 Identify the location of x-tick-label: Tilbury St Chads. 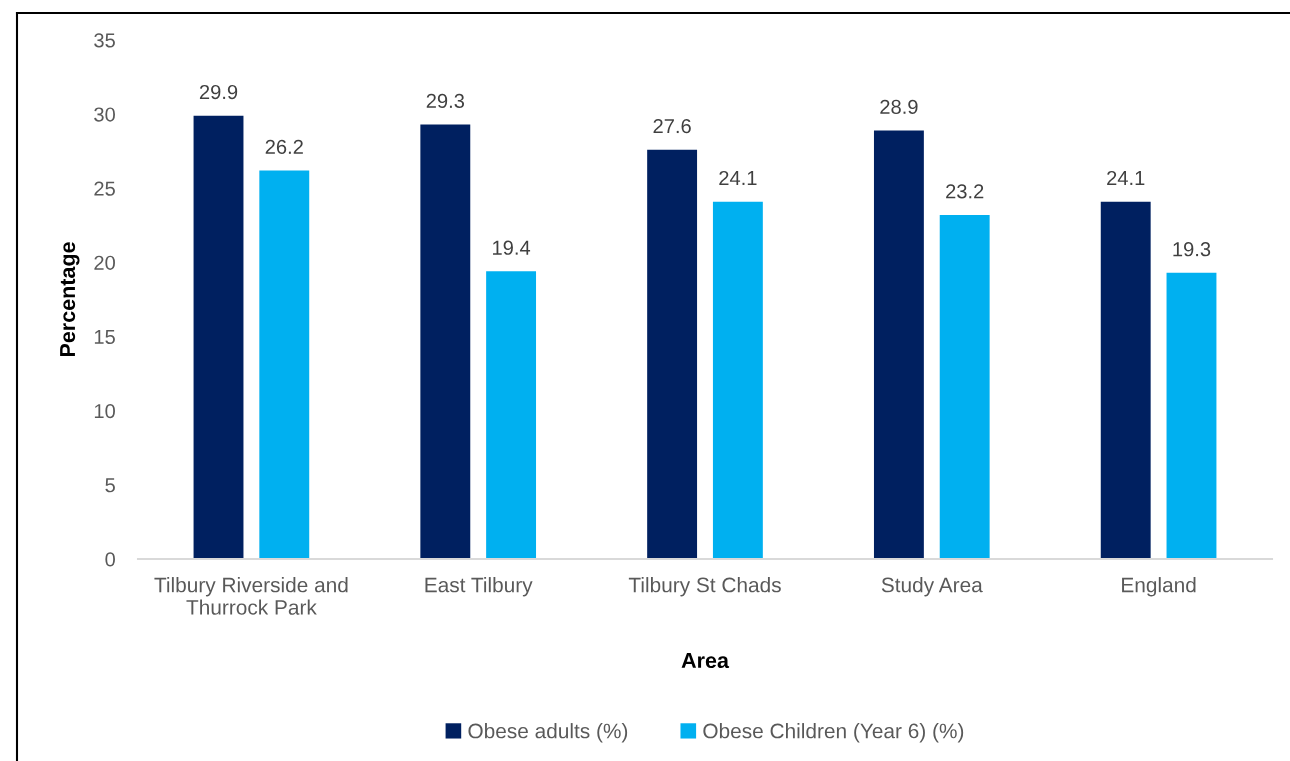
(704, 587).